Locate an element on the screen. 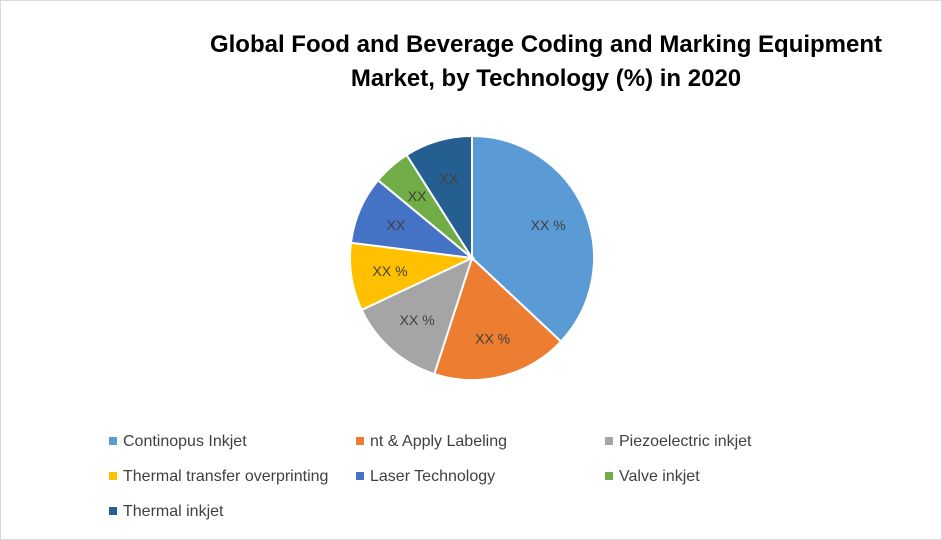 Image resolution: width=942 pixels, height=540 pixels. legend-label: Continopus Inkjet is located at coordinates (185, 441).